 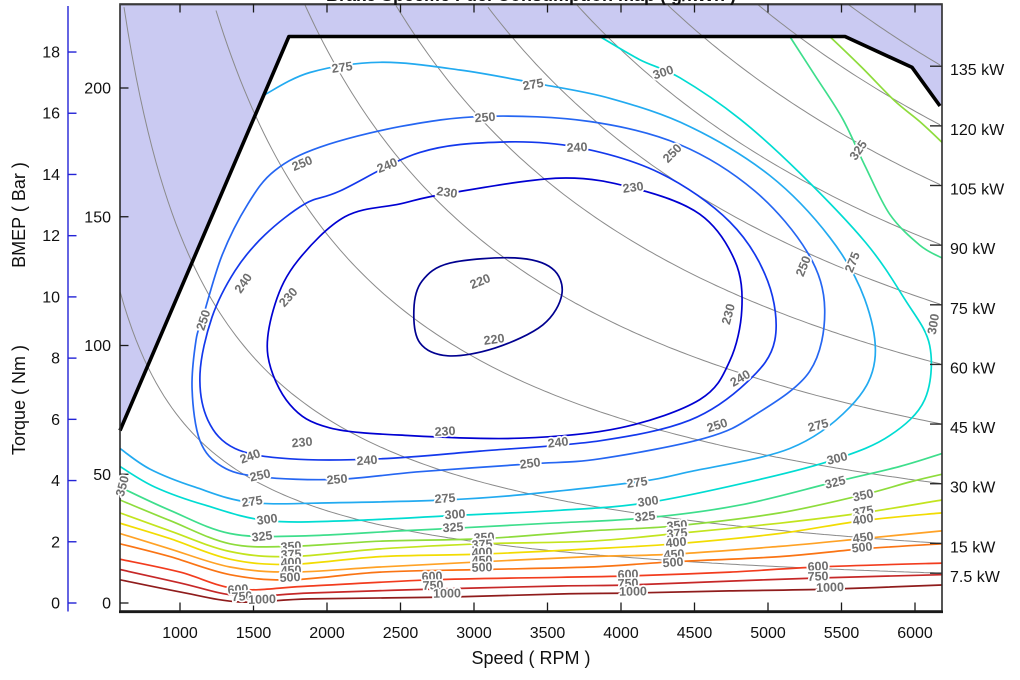 I want to click on power-label-135kw: 135 kW, so click(x=977, y=70).